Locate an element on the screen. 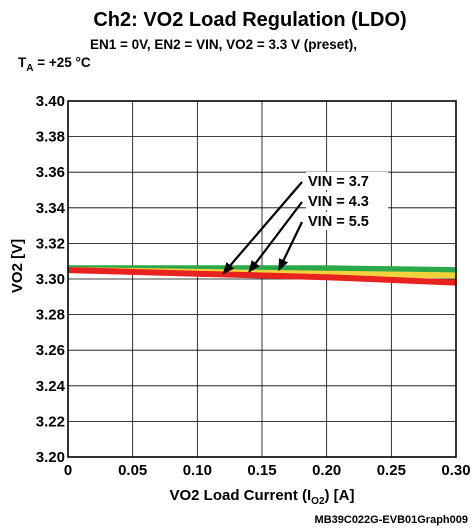  y-tick-label: 3.34 is located at coordinates (51, 208).